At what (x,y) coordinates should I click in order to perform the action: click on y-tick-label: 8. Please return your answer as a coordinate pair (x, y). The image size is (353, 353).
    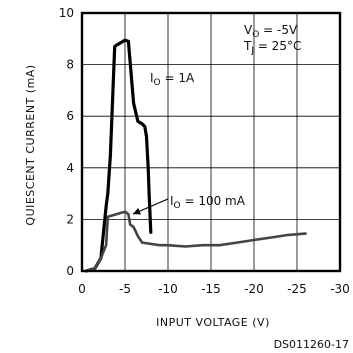
    Looking at the image, I should click on (70, 65).